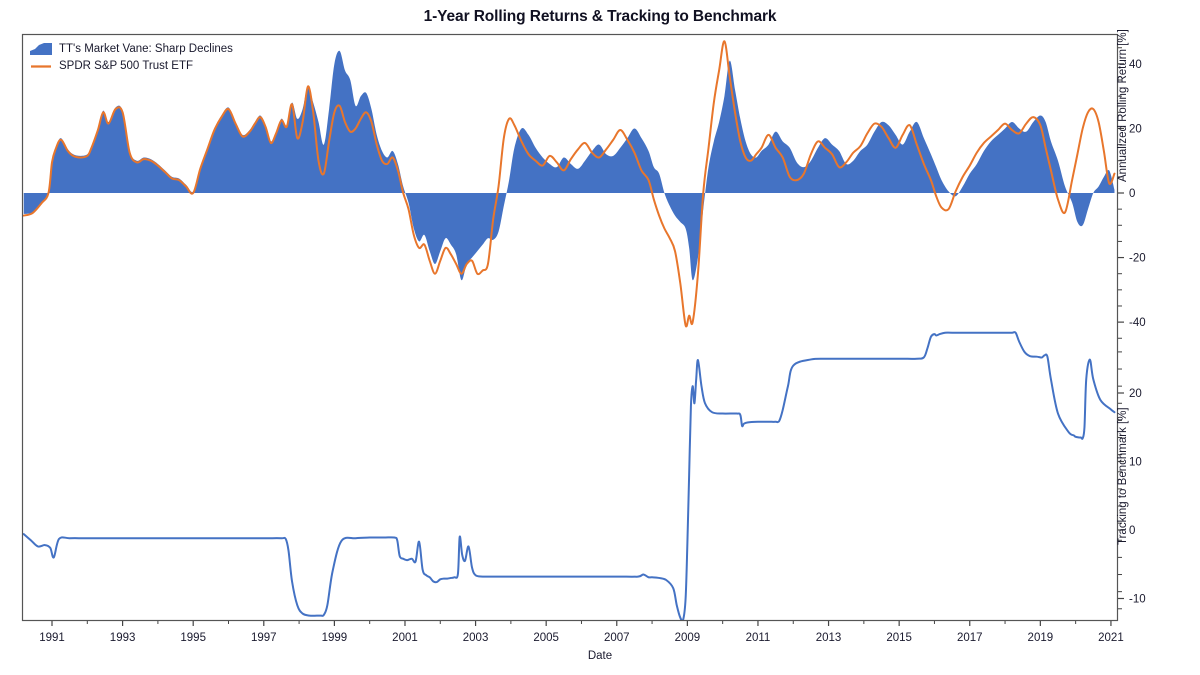 This screenshot has width=1200, height=675. I want to click on legend-label-spdr: SPDR S&P 500 Trust ETF, so click(126, 66).